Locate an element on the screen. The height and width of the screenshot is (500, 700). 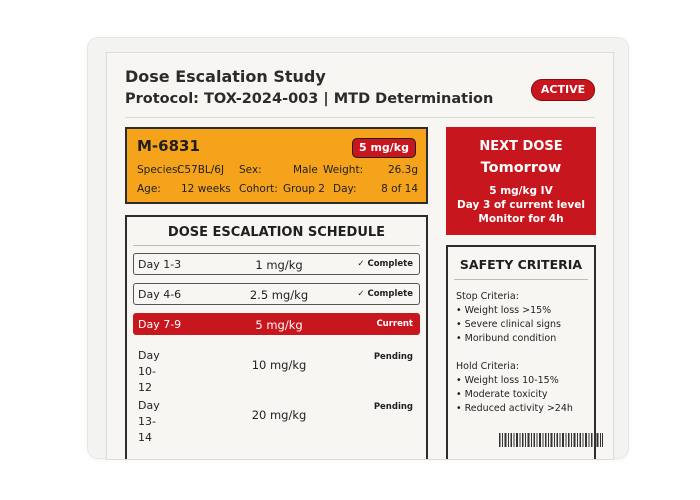
schedule-row-pending: Day 13-14 20 mg/kg Pending is located at coordinates (276, 419).